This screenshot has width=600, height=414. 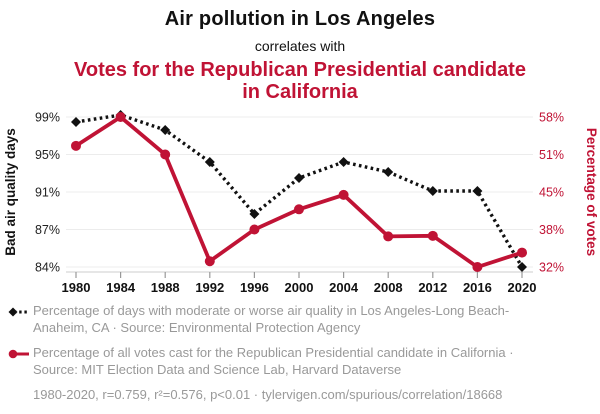 I want to click on y-axis-tick-label-left: 84%, so click(x=47, y=268).